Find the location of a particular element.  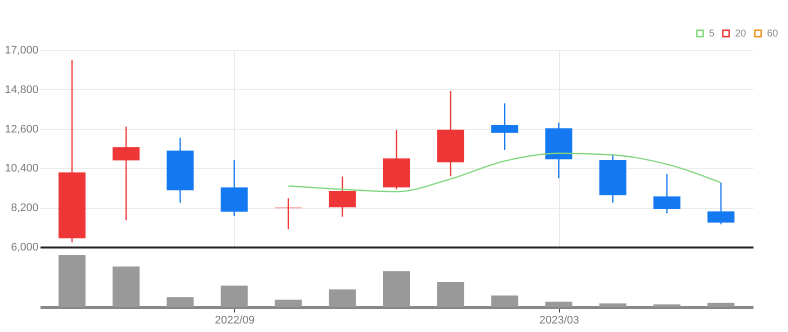

candlestick is located at coordinates (288, 214).